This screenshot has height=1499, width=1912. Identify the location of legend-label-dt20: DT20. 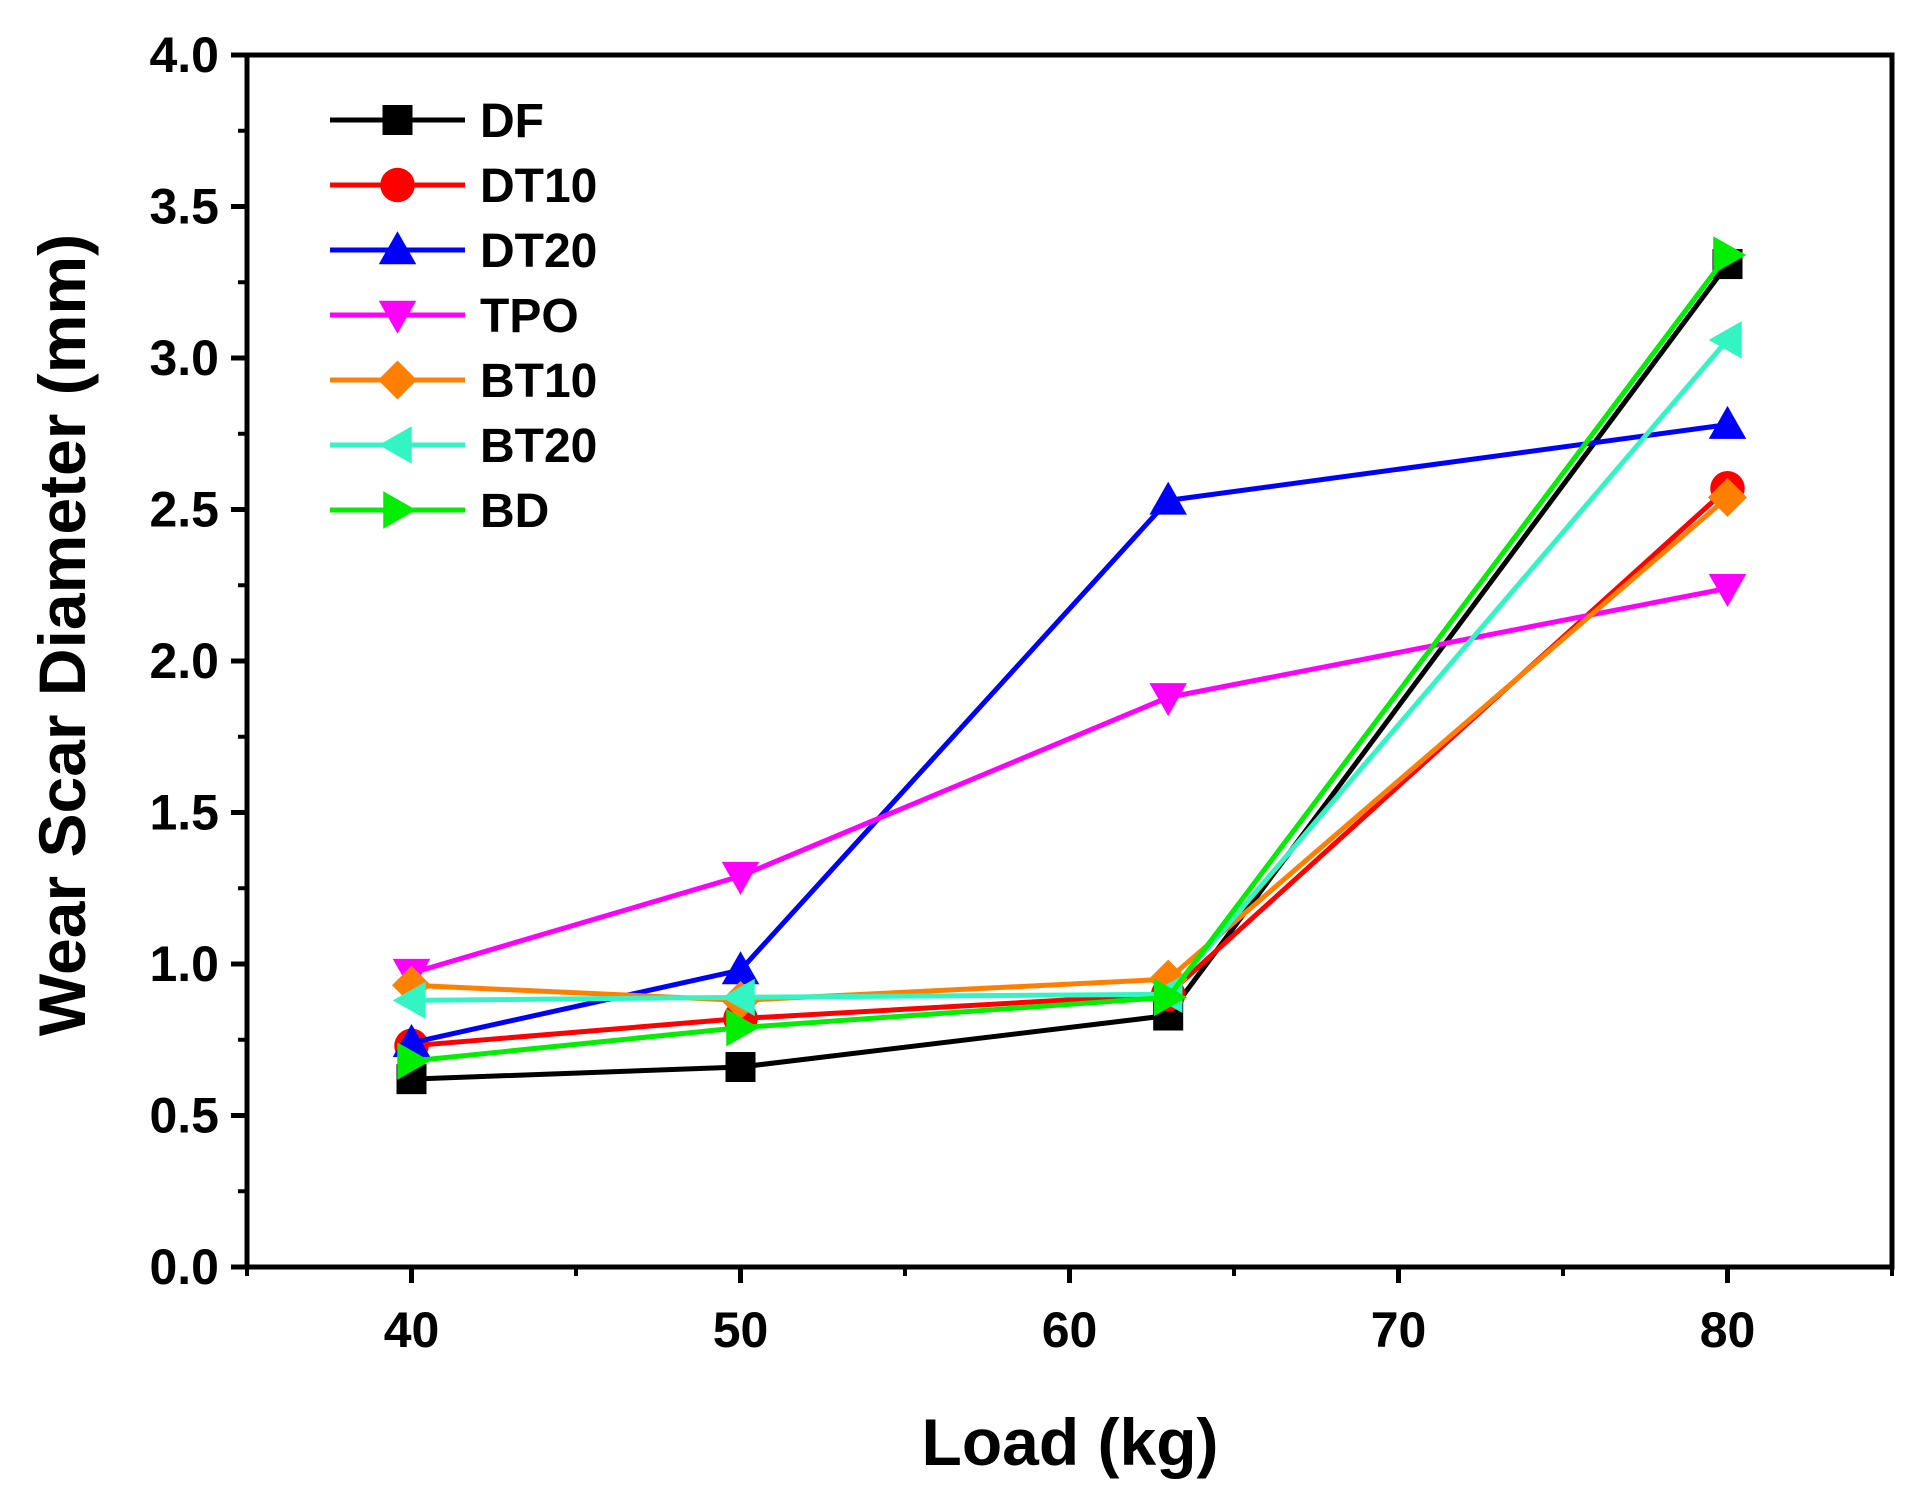
(538, 251).